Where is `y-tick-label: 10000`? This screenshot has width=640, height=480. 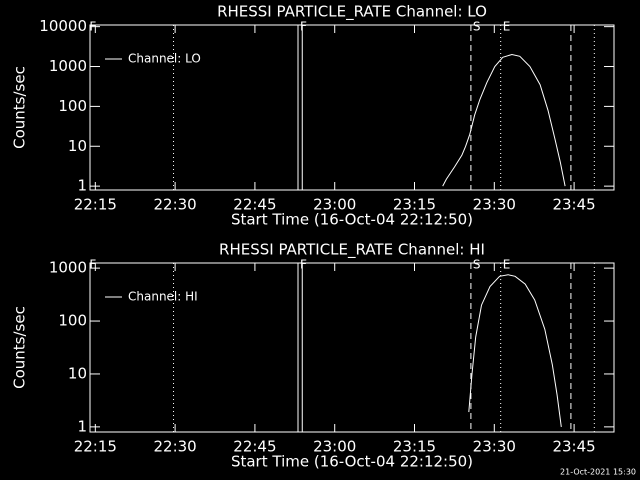 y-tick-label: 10000 is located at coordinates (63, 26).